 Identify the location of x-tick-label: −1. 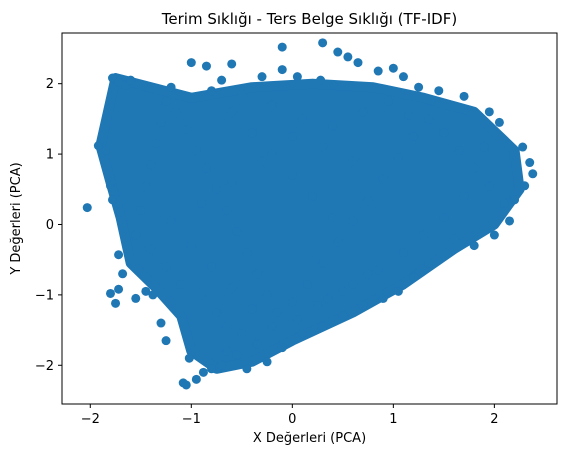
(191, 419).